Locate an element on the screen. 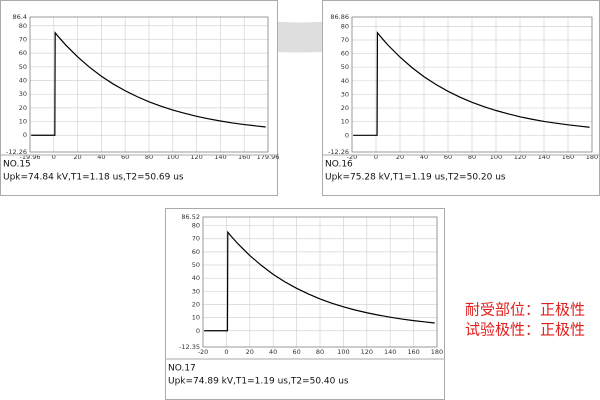 This screenshot has width=600, height=400. chart-subtitle: Upk=75.28 kV,T1=1.19 us,T2=50.20 us is located at coordinates (415, 178).